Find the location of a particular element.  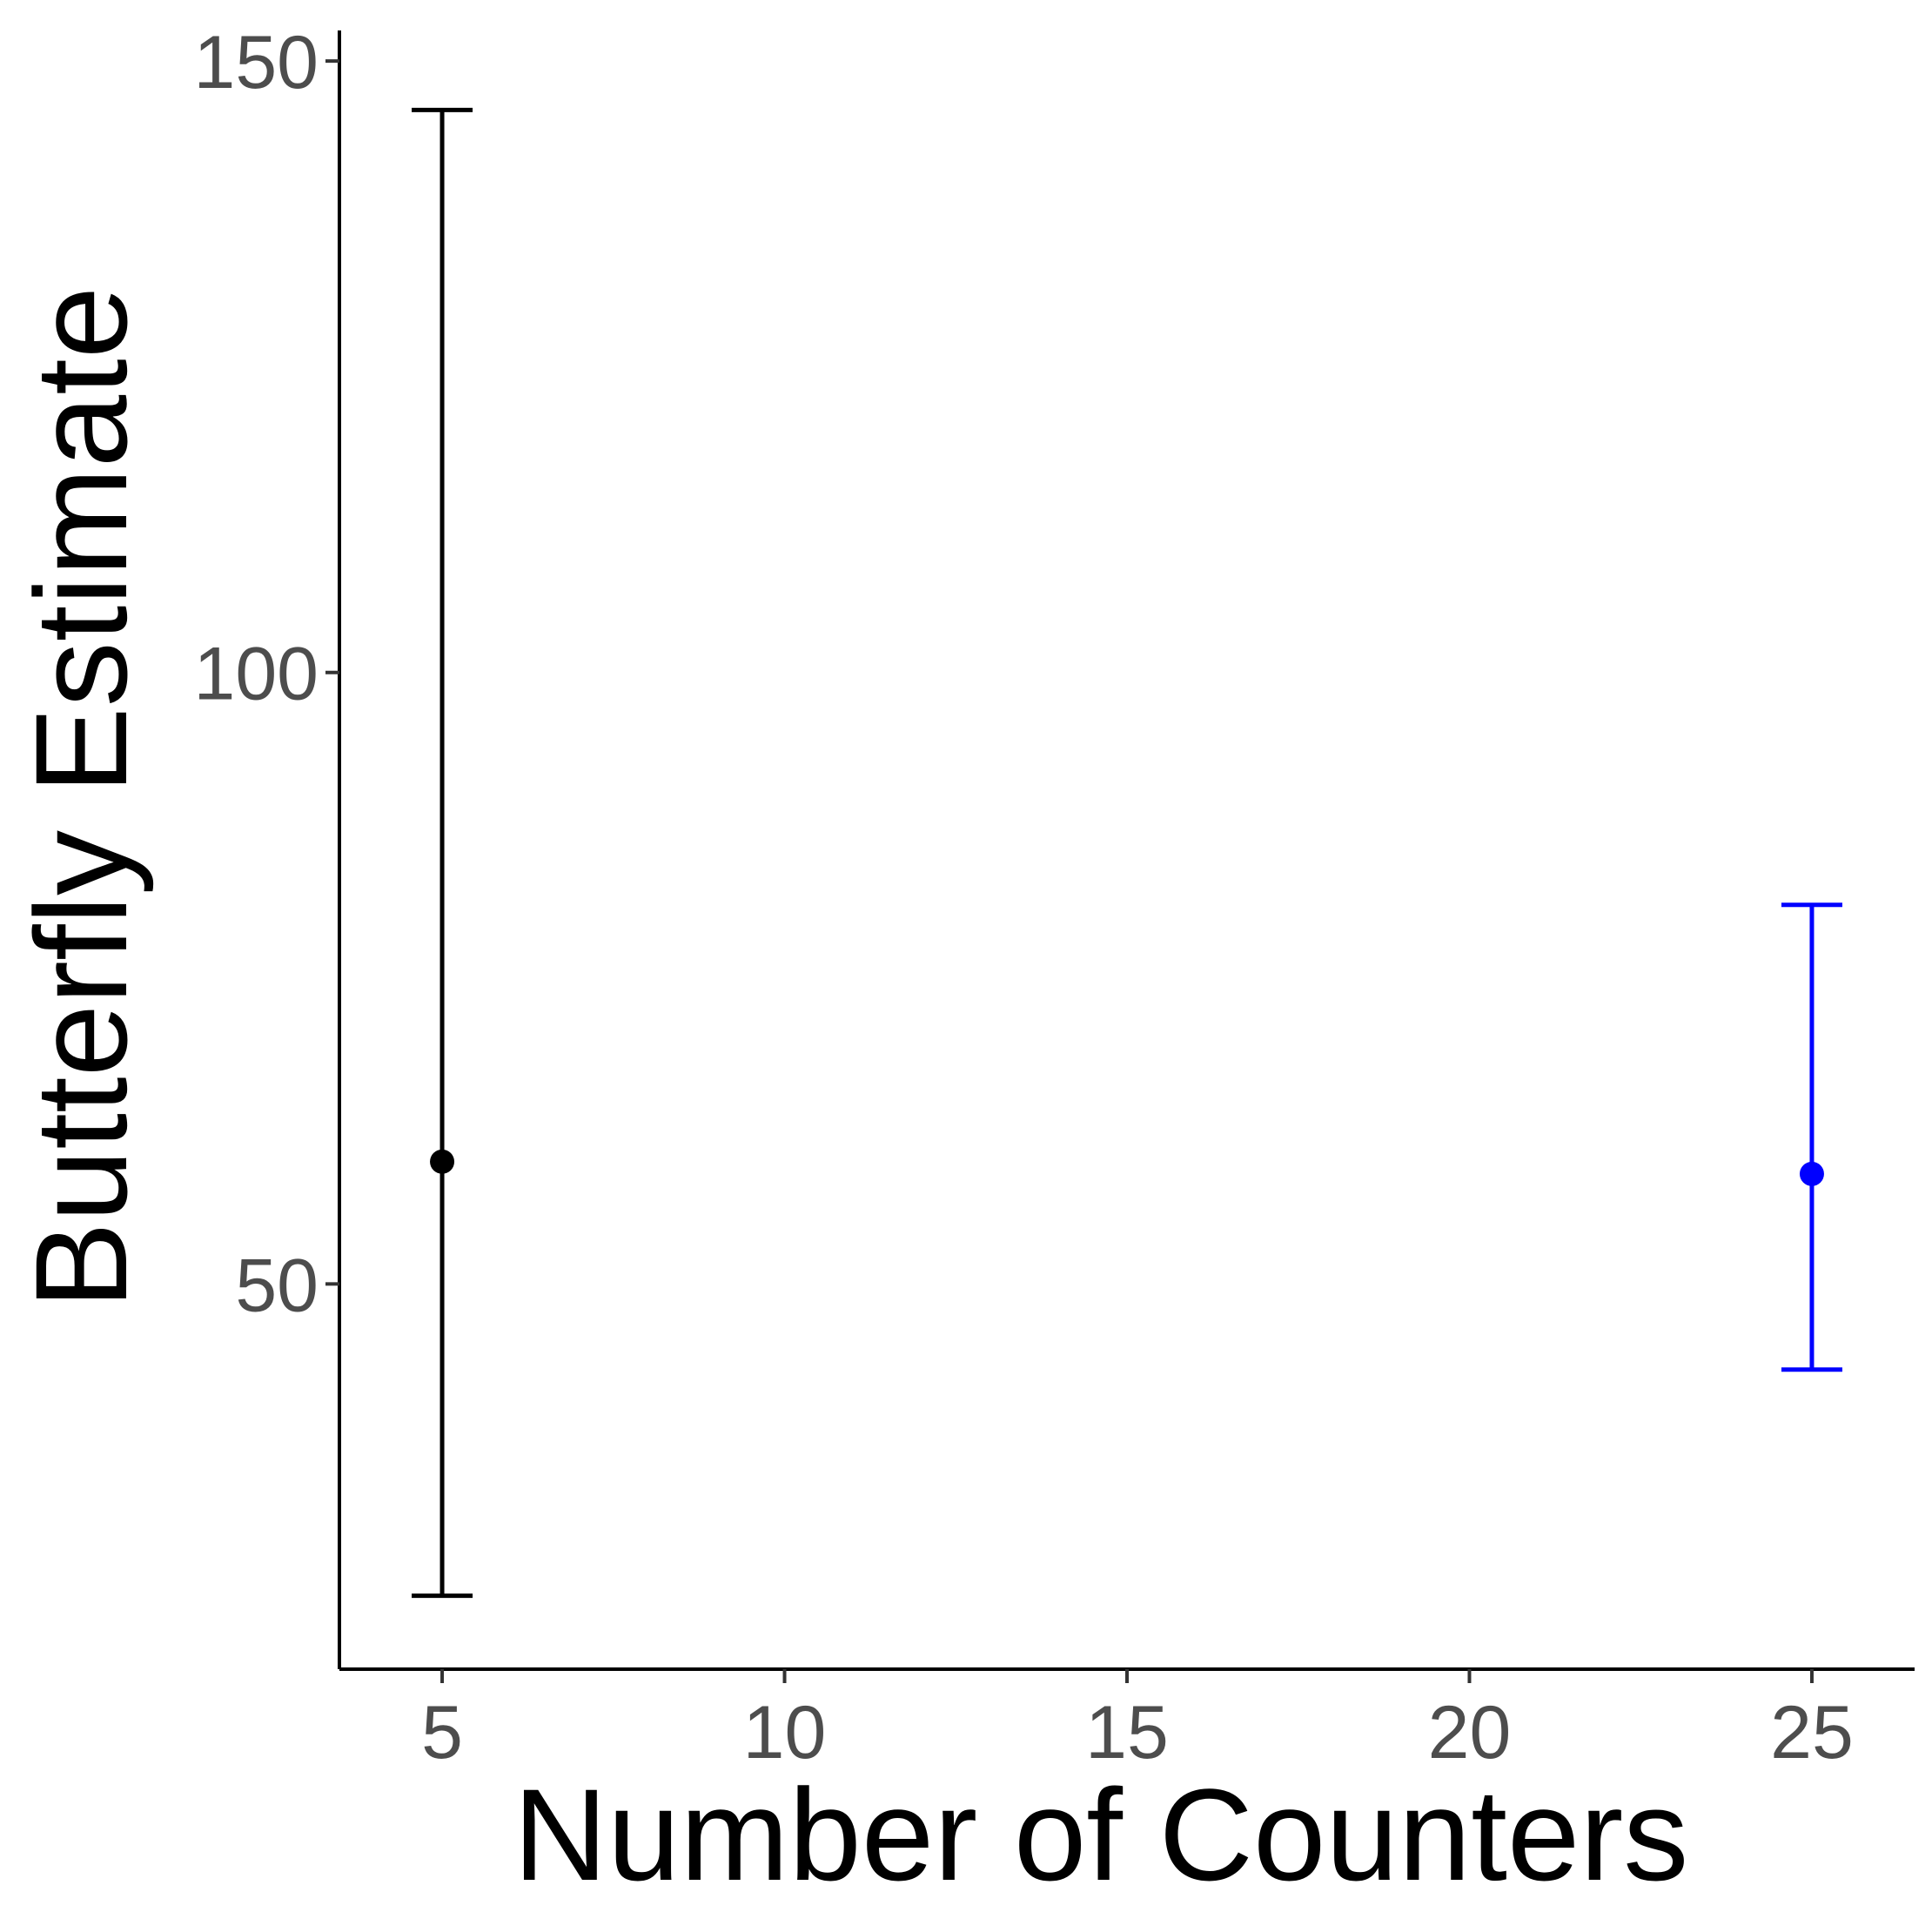

y-axis-ticks: 50 100 150 is located at coordinates (267, 674).